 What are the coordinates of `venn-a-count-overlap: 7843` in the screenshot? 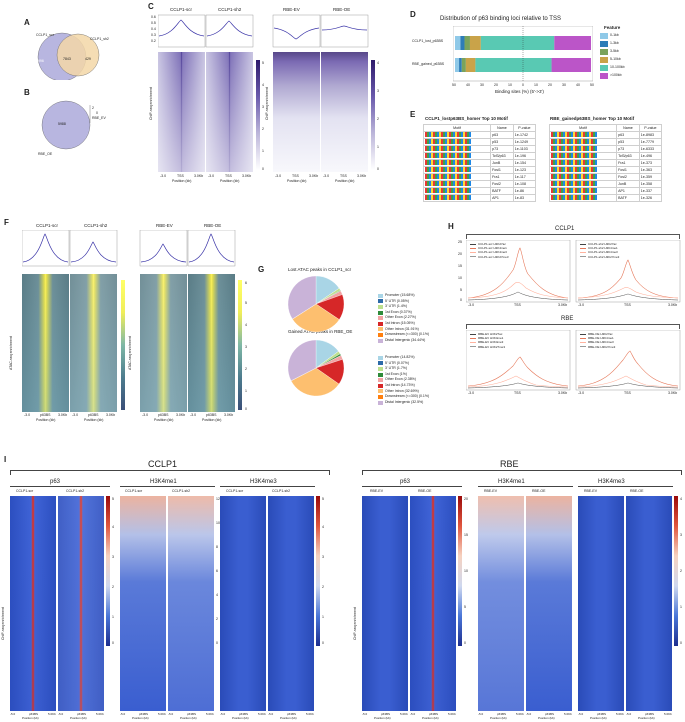 It's located at (67, 59).